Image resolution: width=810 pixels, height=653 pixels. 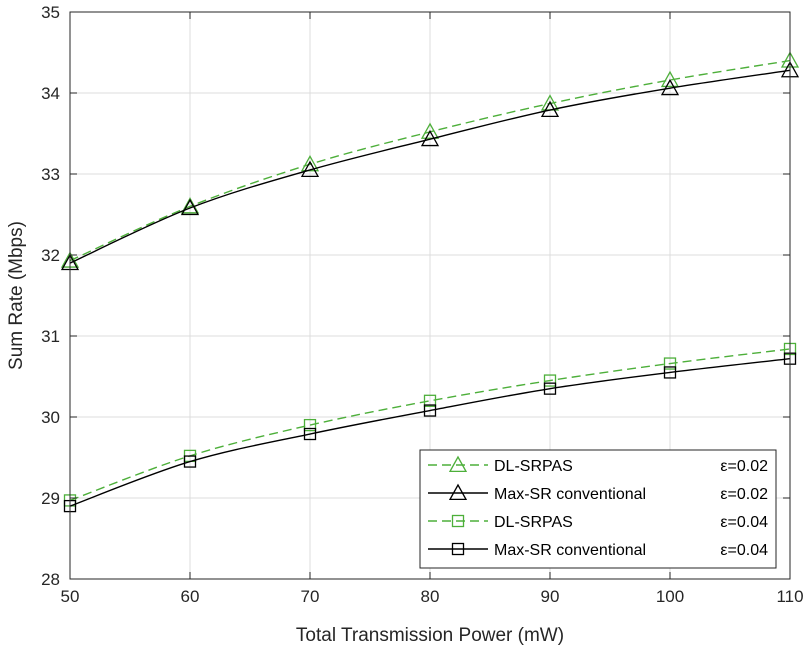 I want to click on x-tick-label: 70, so click(x=310, y=596).